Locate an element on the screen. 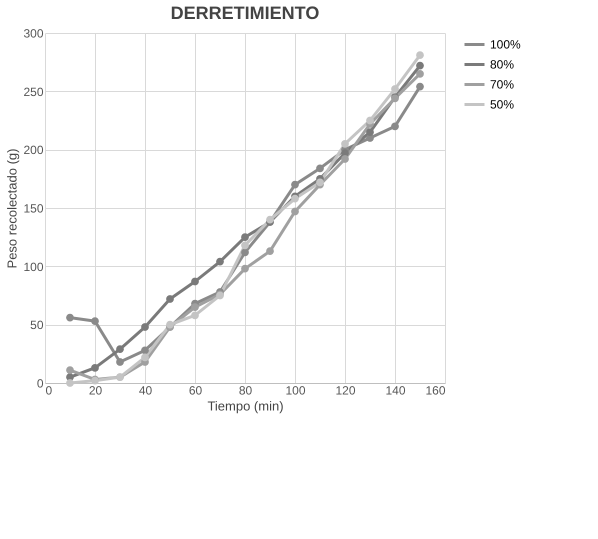  y-tick-label: 250 is located at coordinates (33, 91).